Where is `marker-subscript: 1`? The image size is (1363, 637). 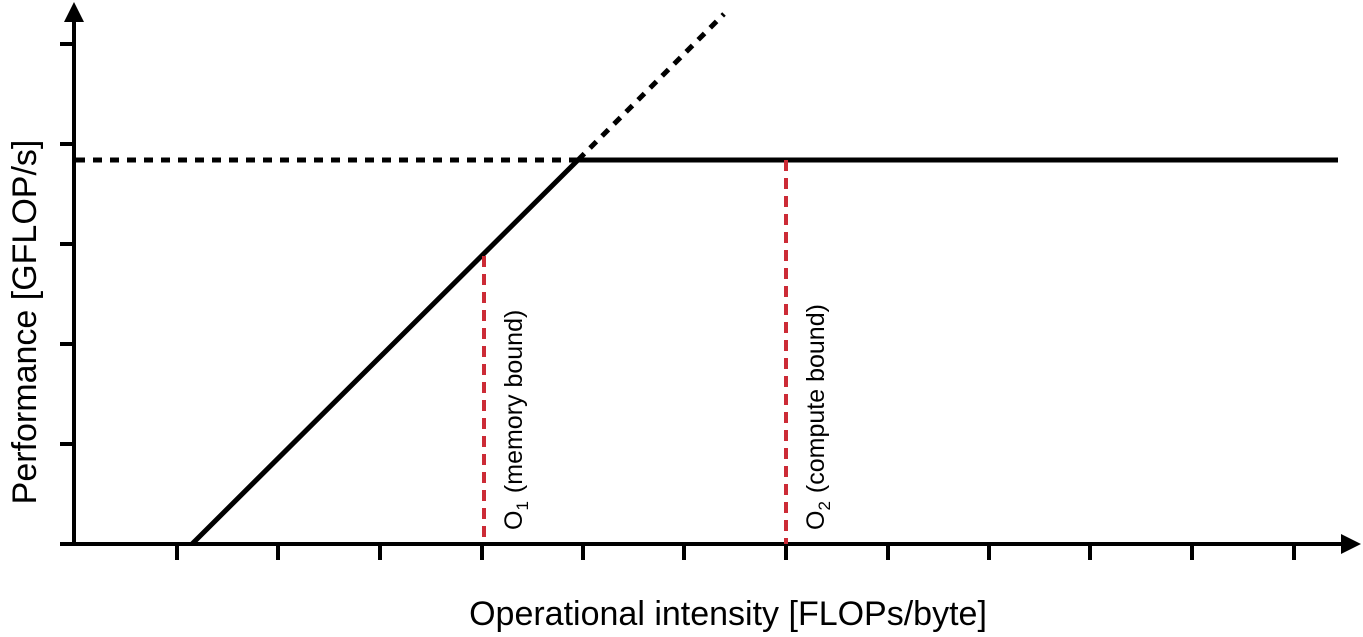 marker-subscript: 1 is located at coordinates (522, 505).